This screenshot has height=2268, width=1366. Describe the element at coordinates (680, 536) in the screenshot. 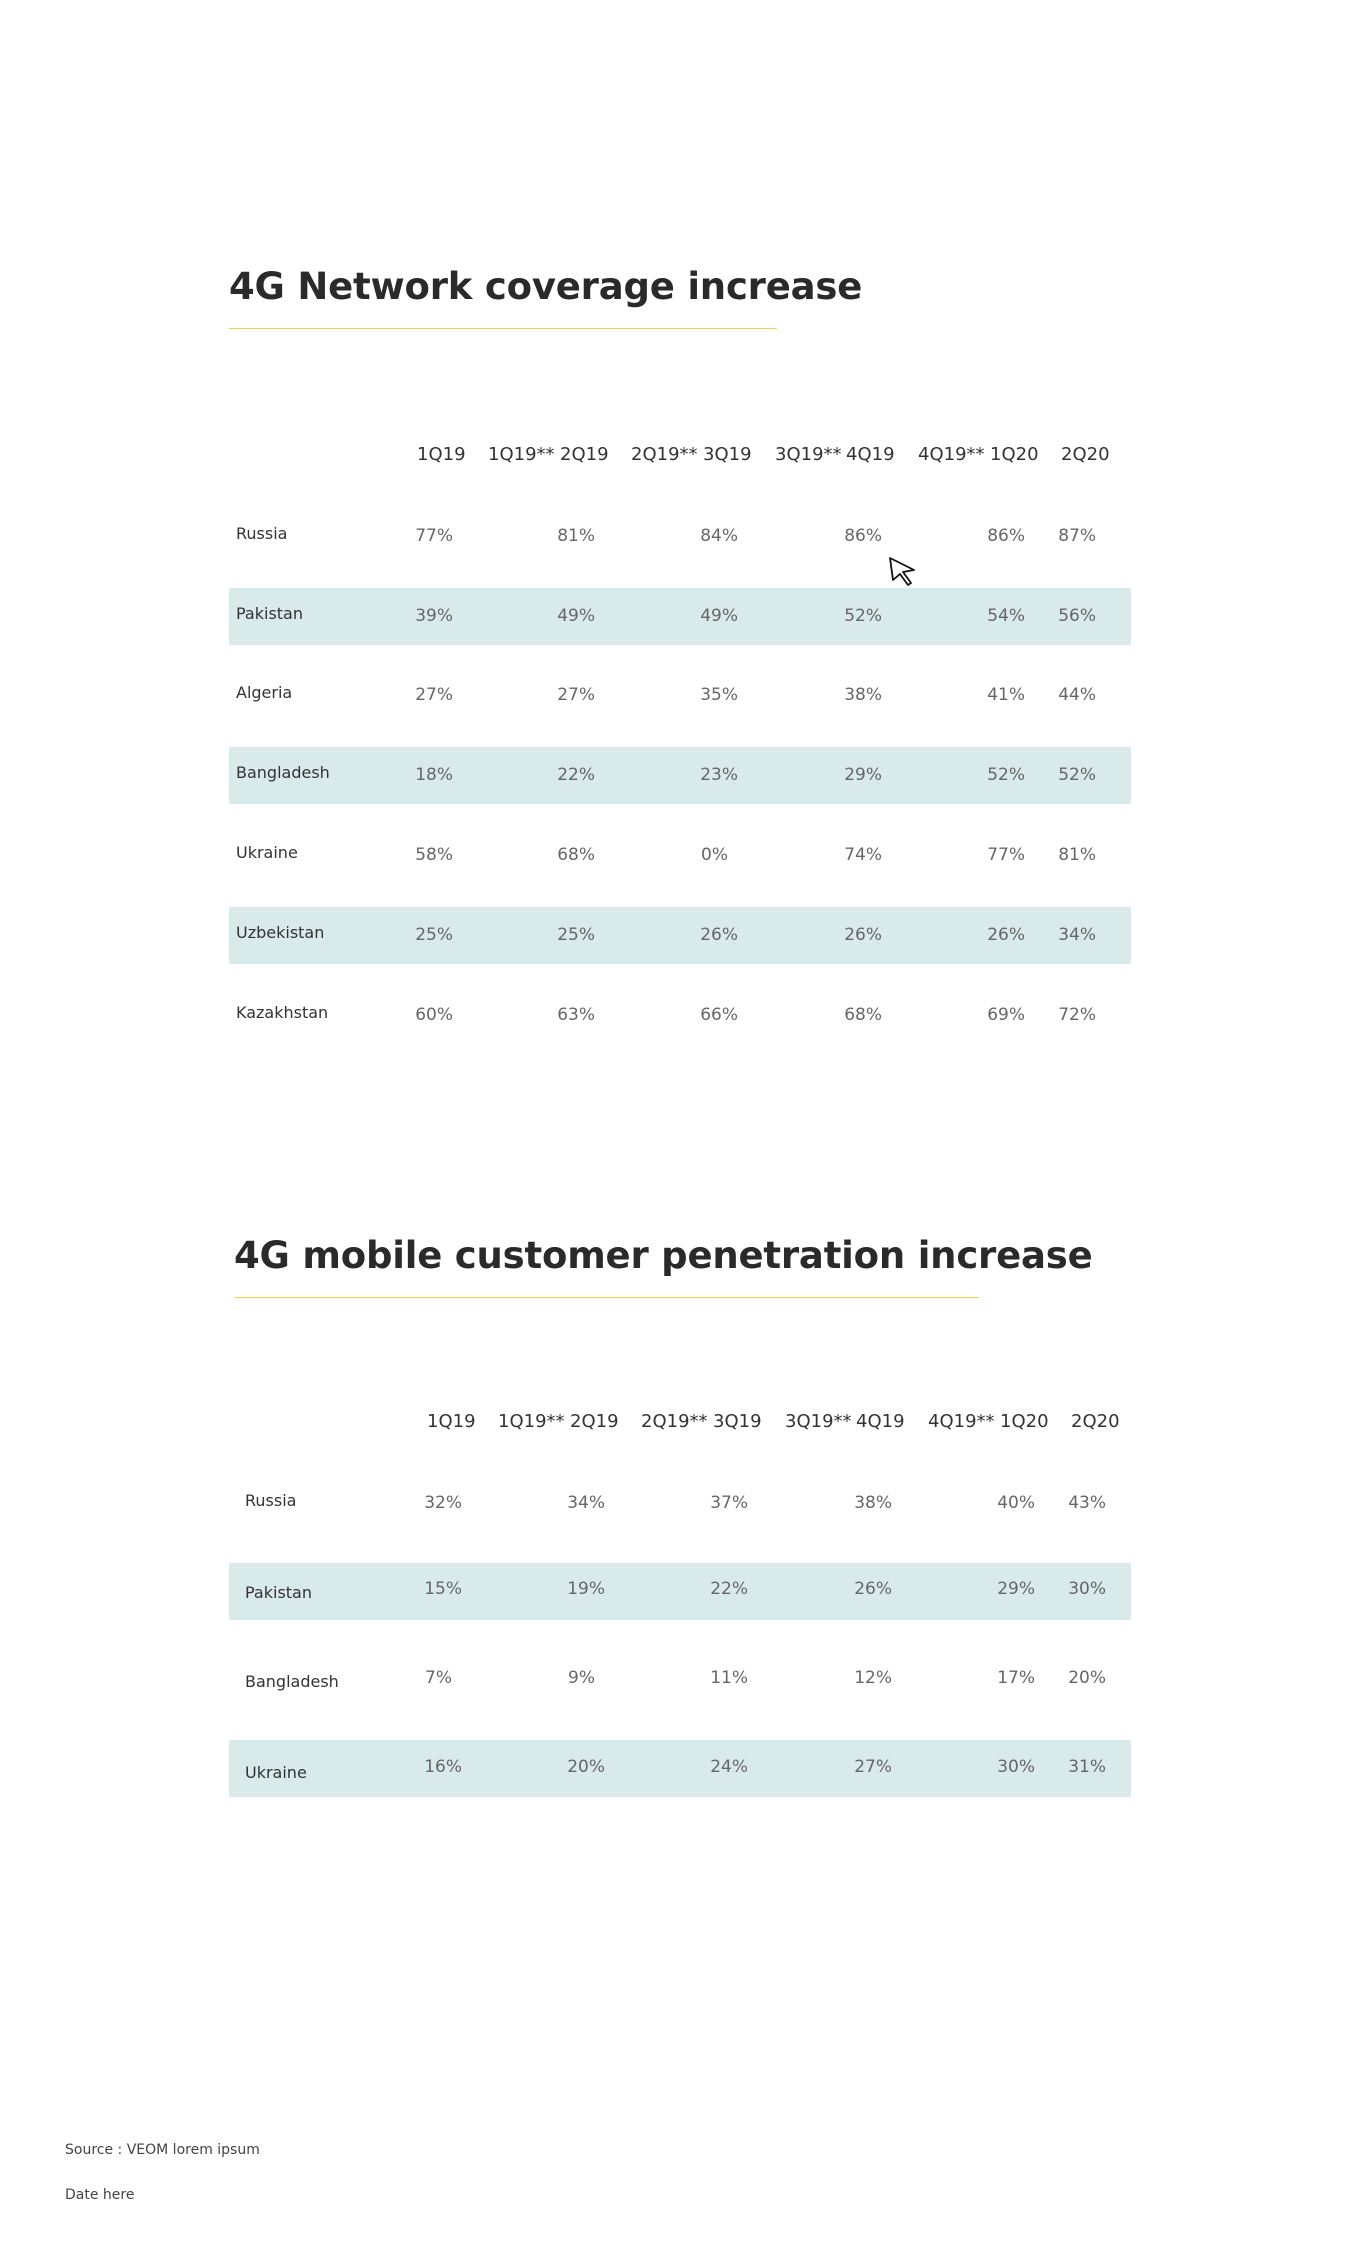

I see `table-row: Russia 77% 81% 84% 86% 86% 87%` at that location.